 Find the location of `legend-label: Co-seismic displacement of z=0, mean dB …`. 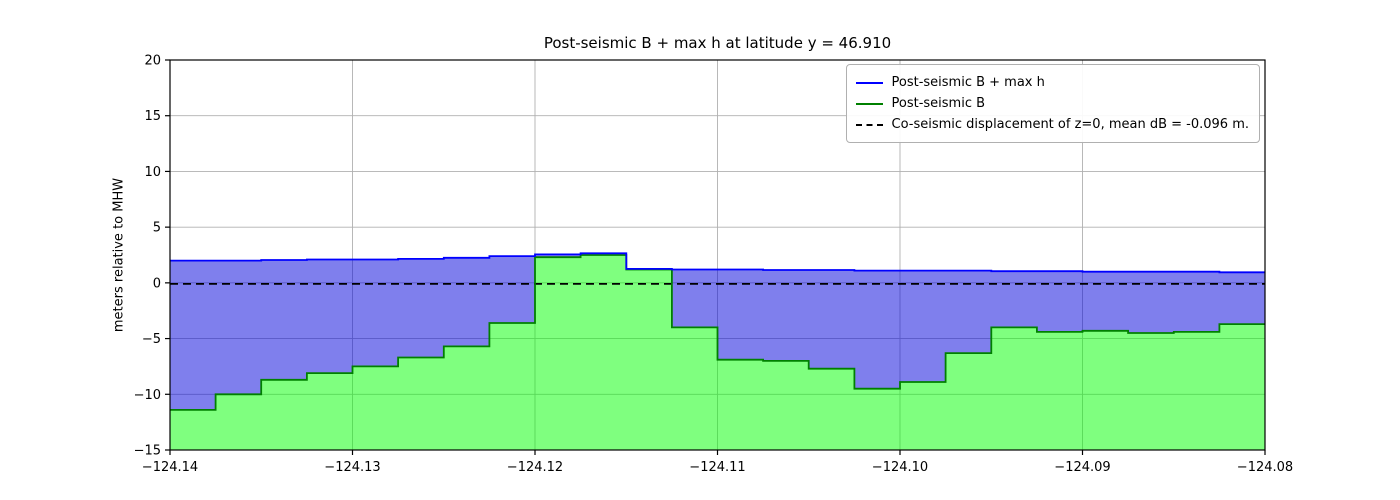

legend-label: Co-seismic displacement of z=0, mean dB … is located at coordinates (1070, 124).